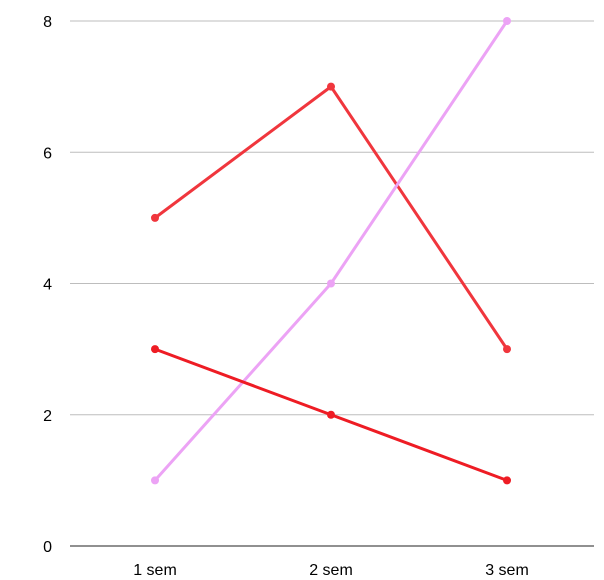 Image resolution: width=604 pixels, height=580 pixels. I want to click on x-tick-label: 1 sem, so click(155, 570).